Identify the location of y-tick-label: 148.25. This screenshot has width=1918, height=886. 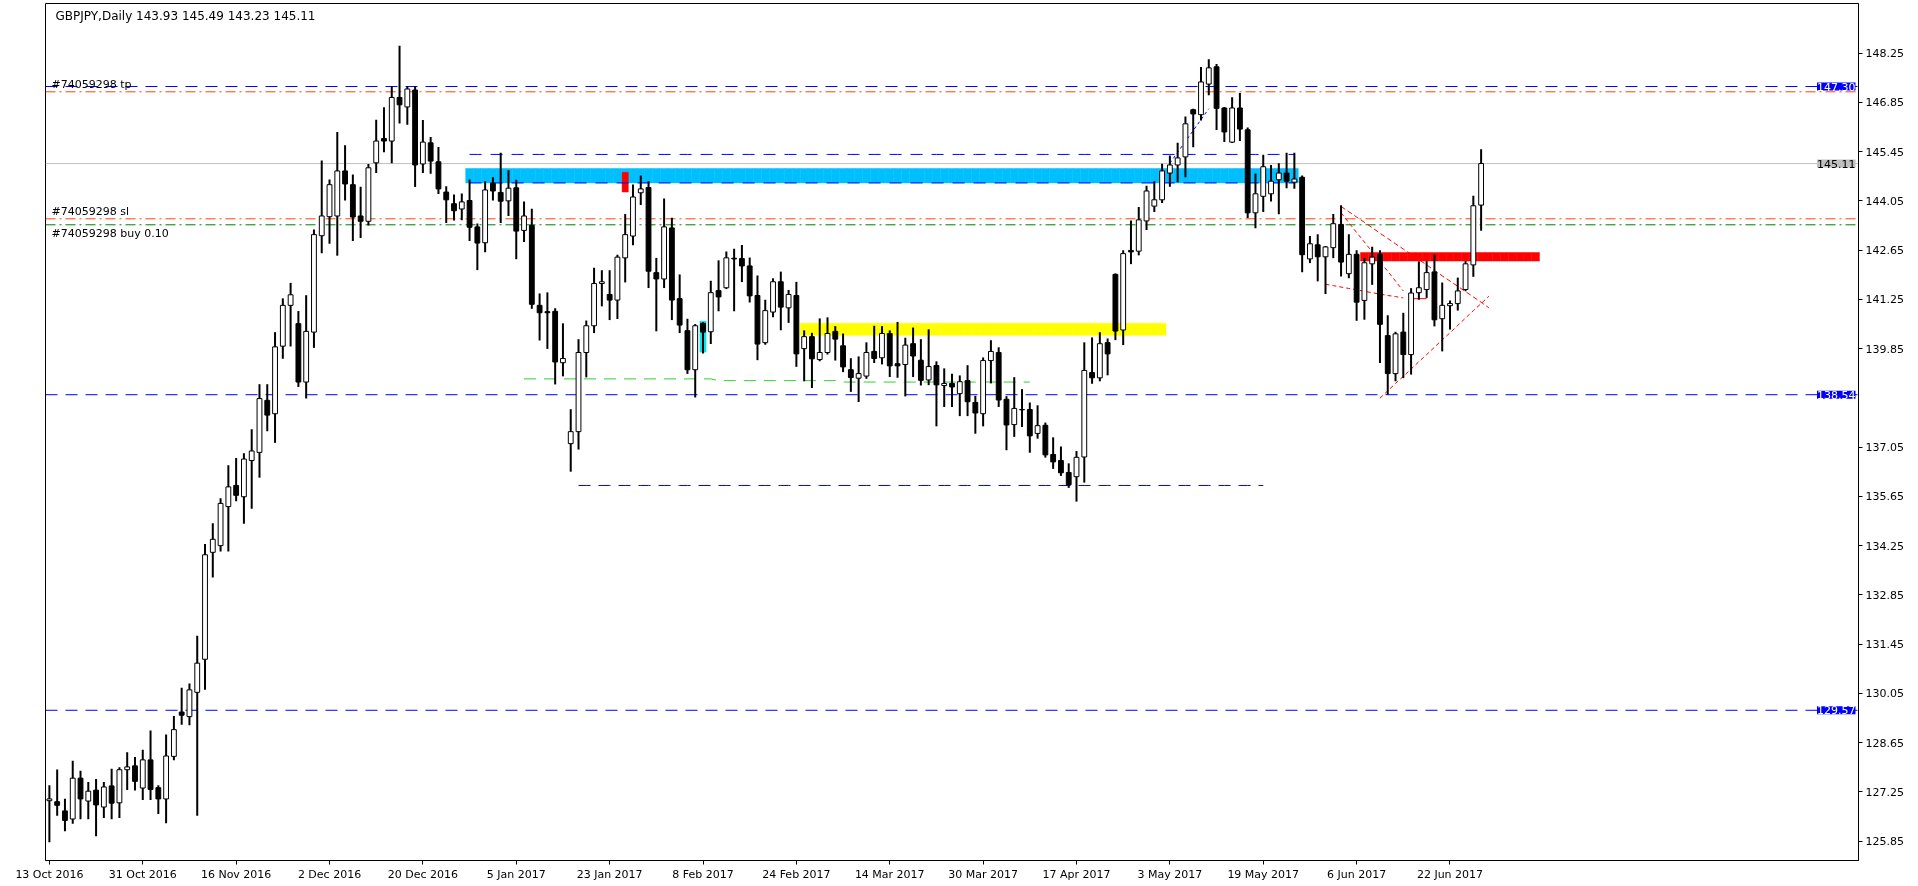
(1884, 54).